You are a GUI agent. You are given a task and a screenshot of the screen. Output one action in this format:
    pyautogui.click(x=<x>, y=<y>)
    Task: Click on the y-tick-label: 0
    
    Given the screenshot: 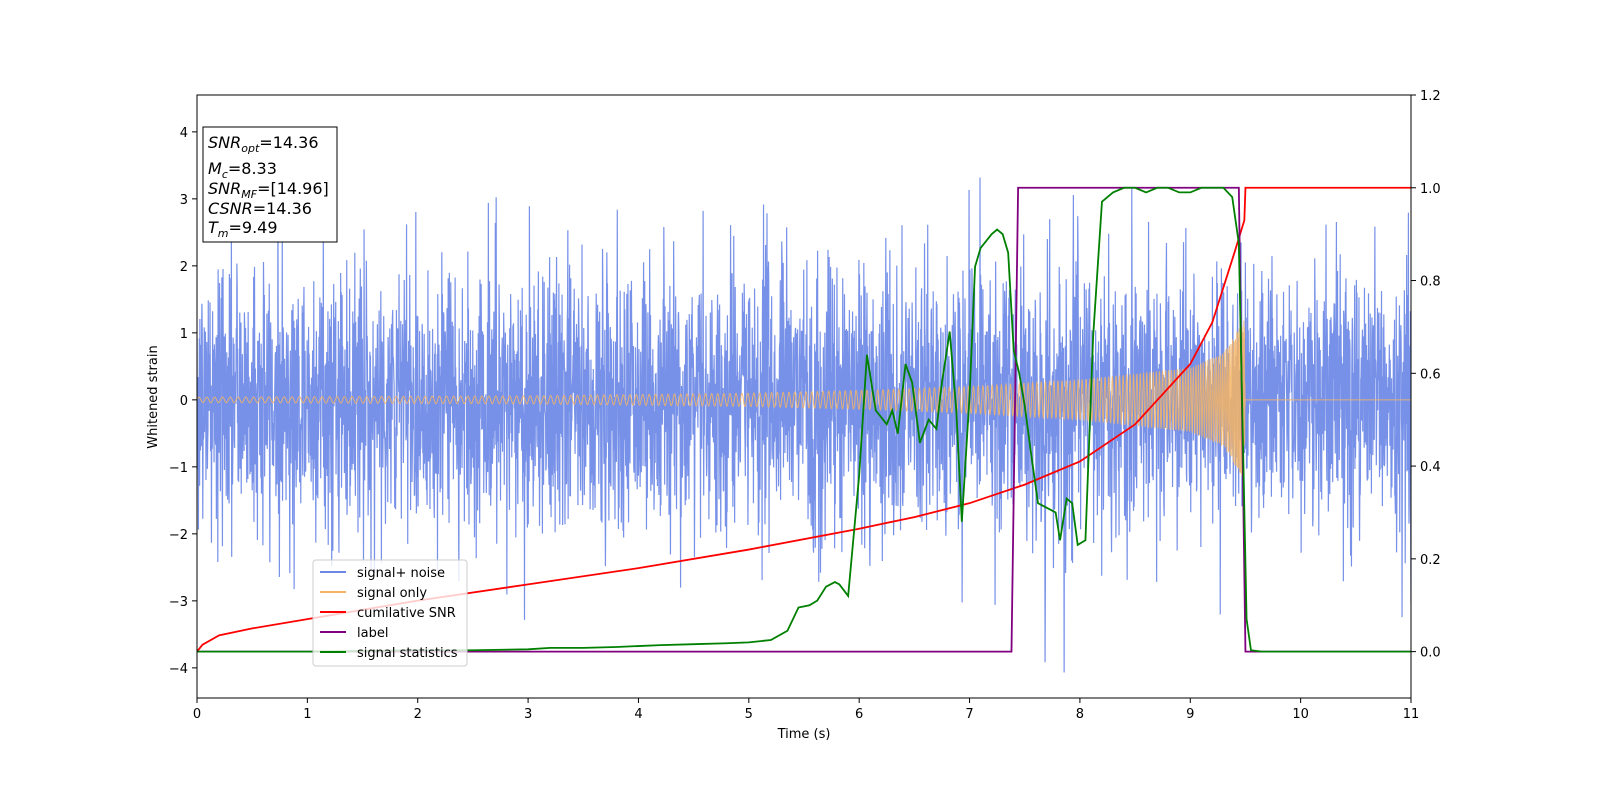 What is the action you would take?
    pyautogui.click(x=184, y=401)
    